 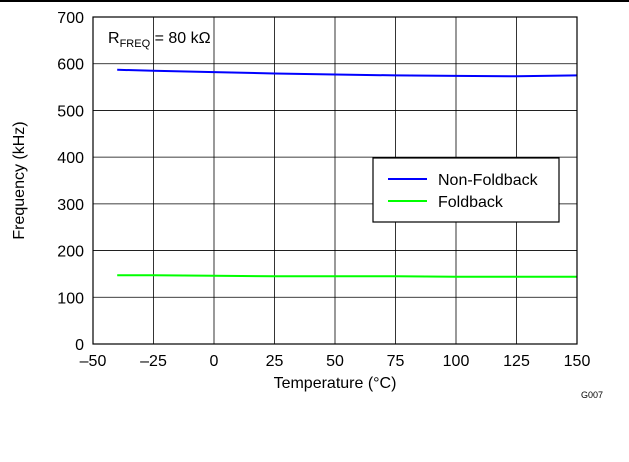 What do you see at coordinates (456, 361) in the screenshot?
I see `x-tick-label: 100` at bounding box center [456, 361].